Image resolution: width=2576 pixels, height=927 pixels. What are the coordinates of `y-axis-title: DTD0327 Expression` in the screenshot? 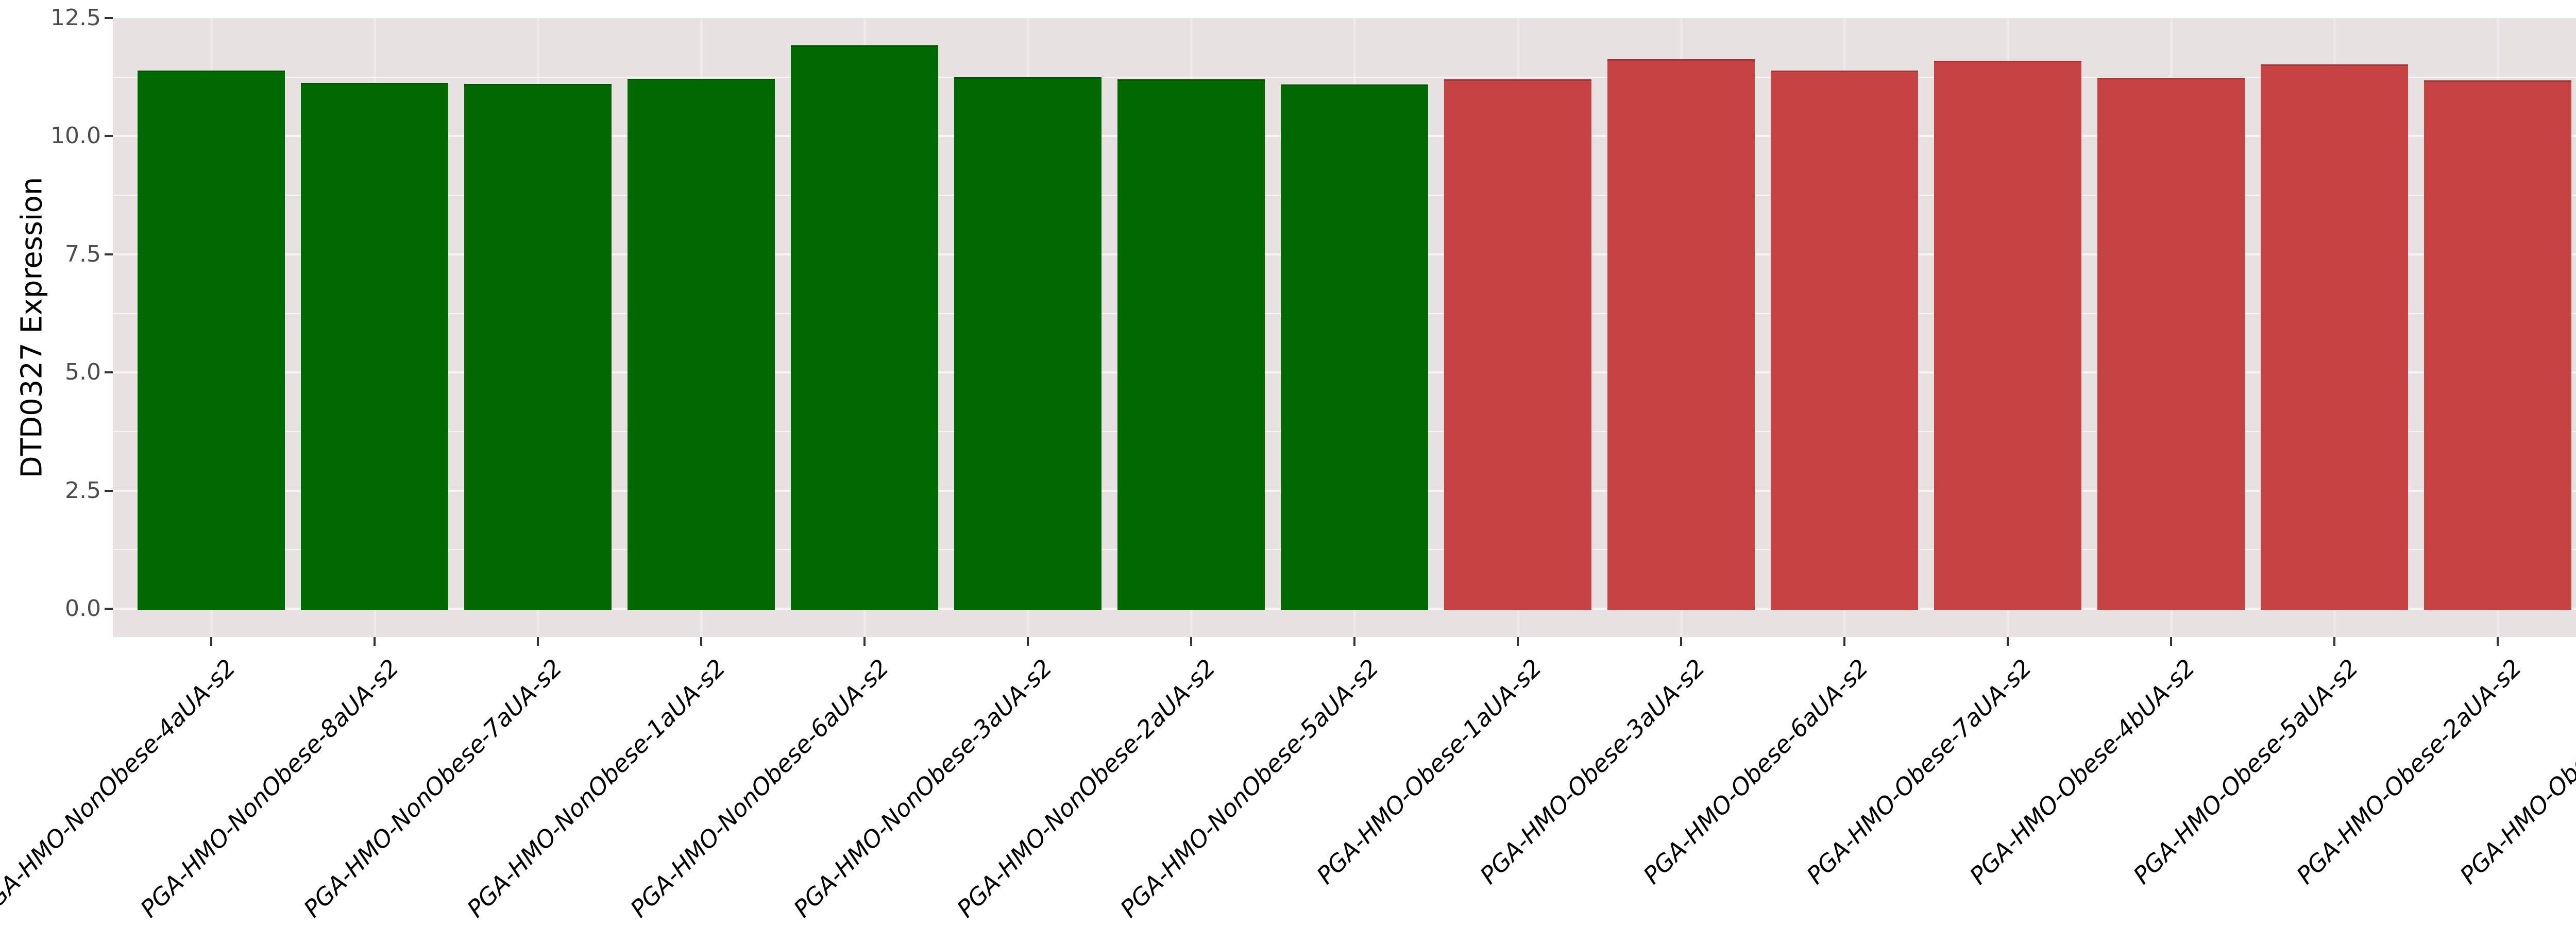 It's located at (32, 327).